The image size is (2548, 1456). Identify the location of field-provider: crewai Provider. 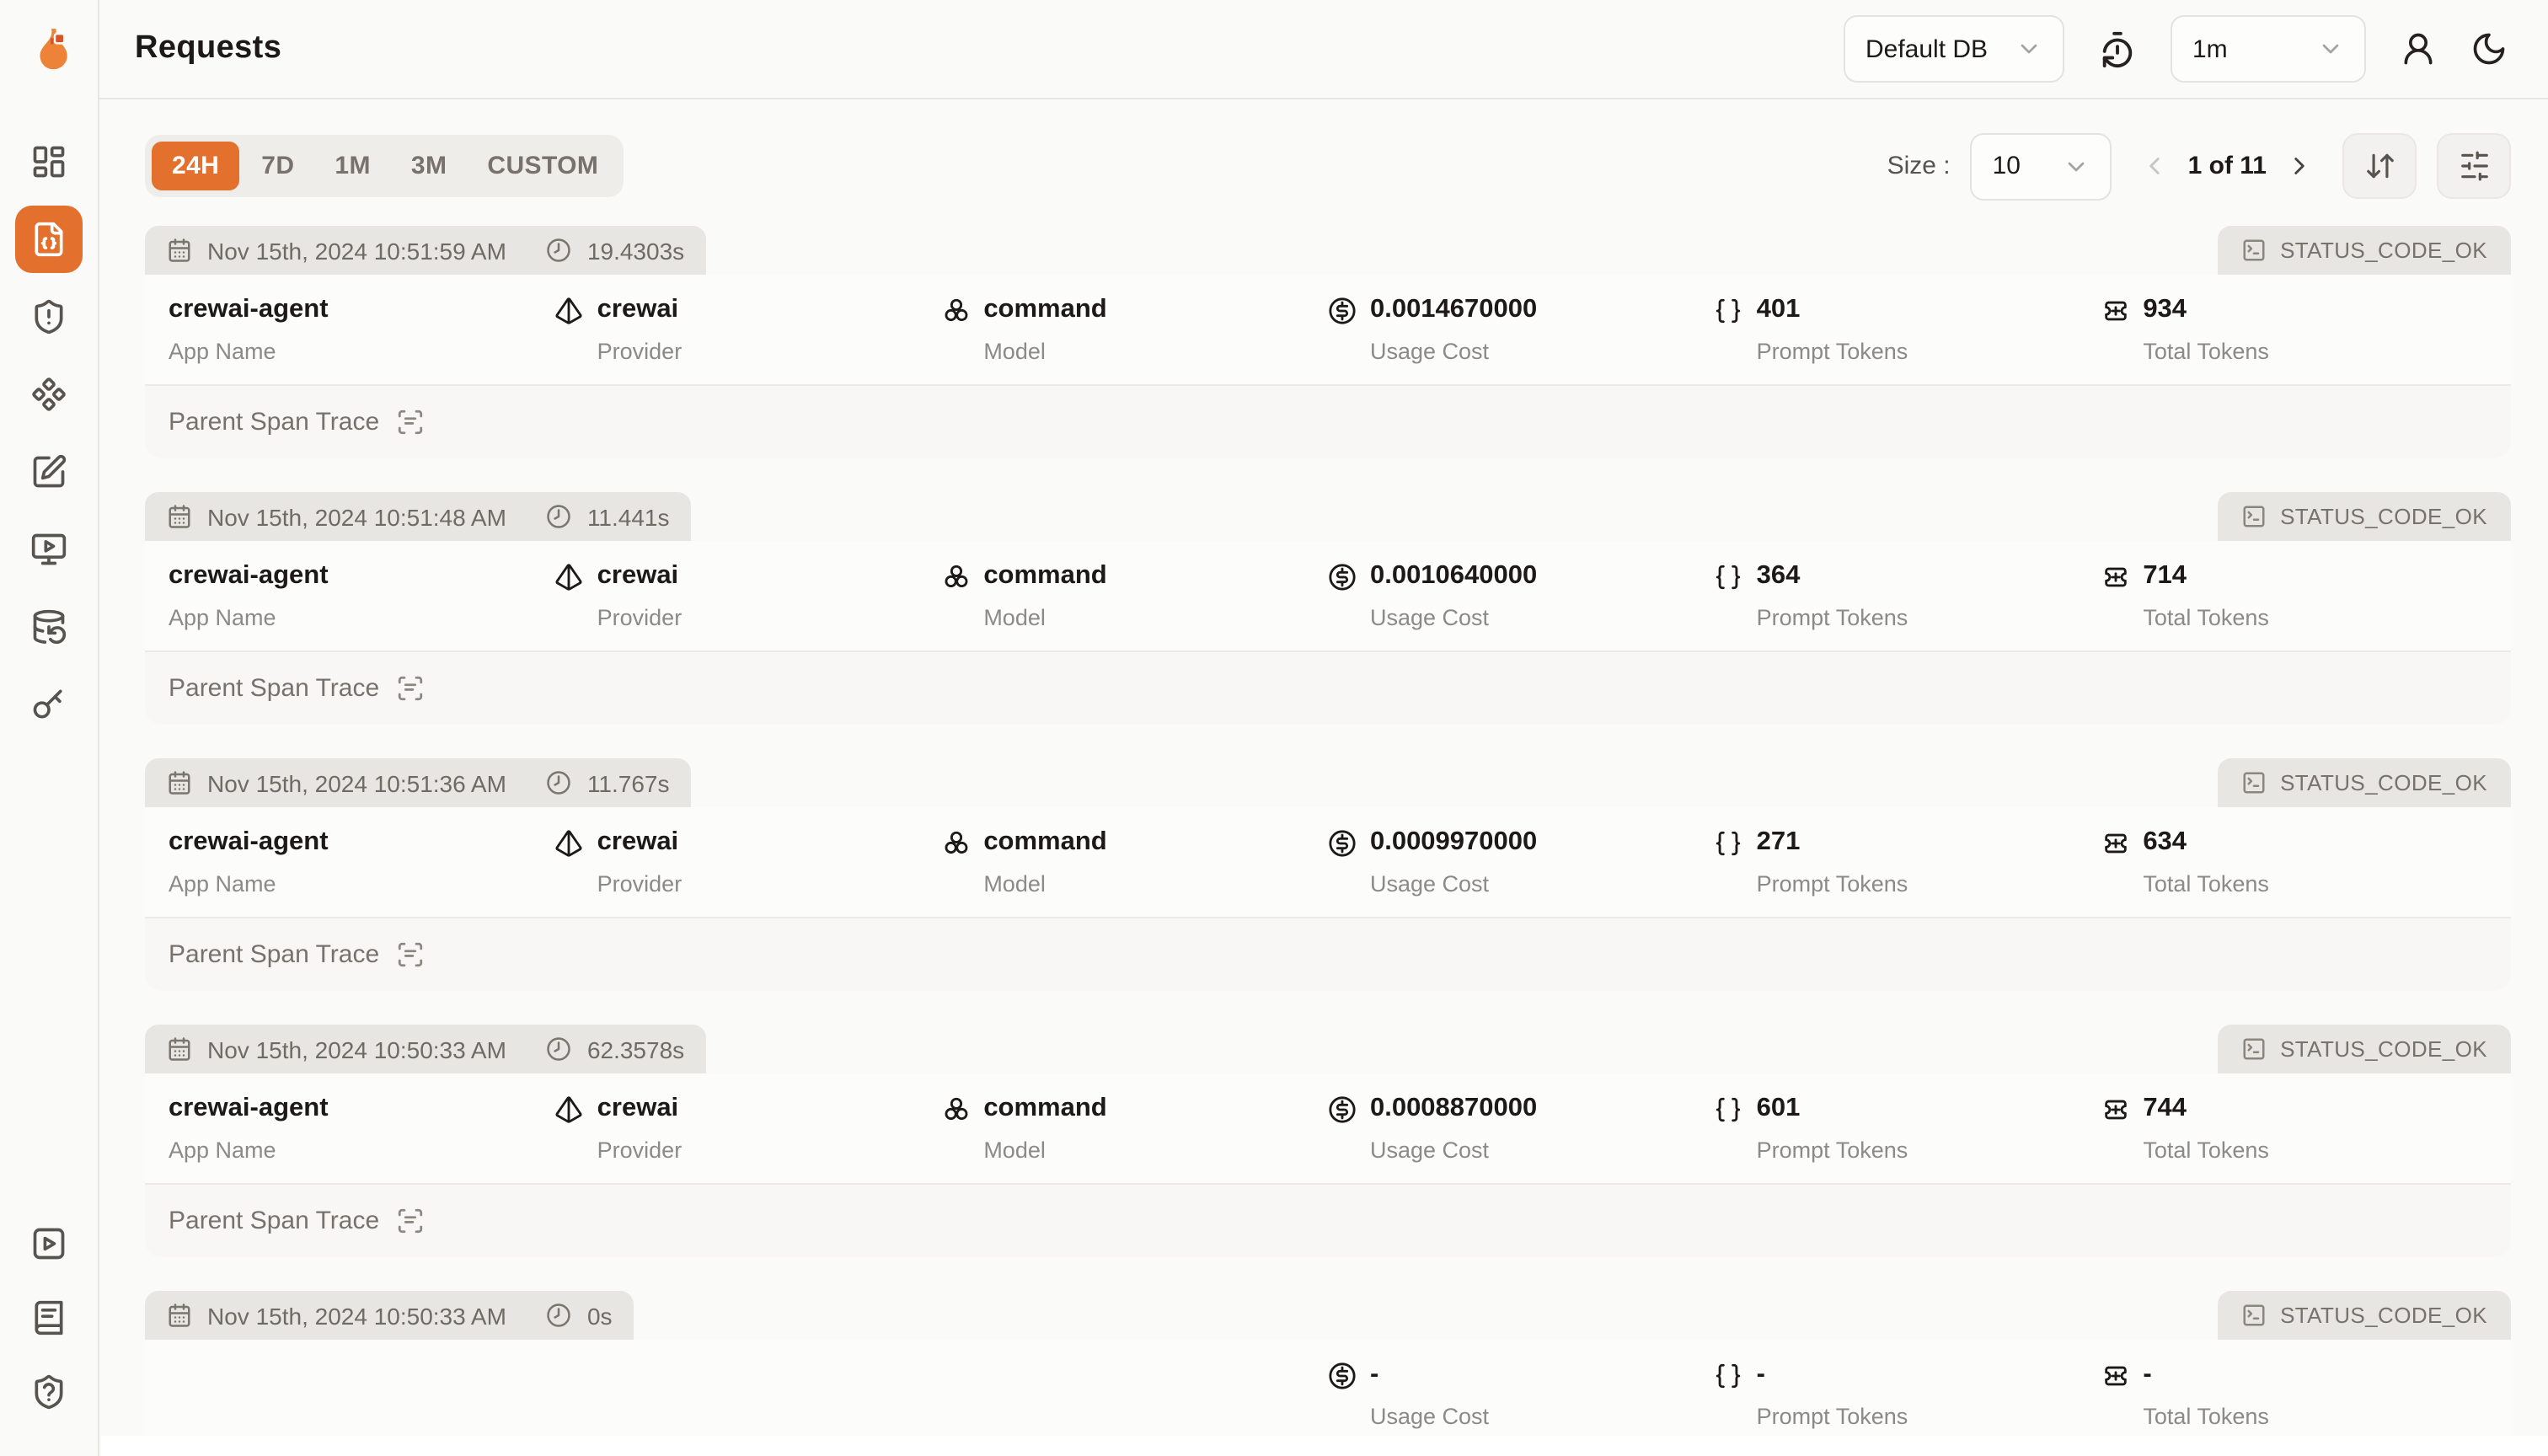
(748, 1126).